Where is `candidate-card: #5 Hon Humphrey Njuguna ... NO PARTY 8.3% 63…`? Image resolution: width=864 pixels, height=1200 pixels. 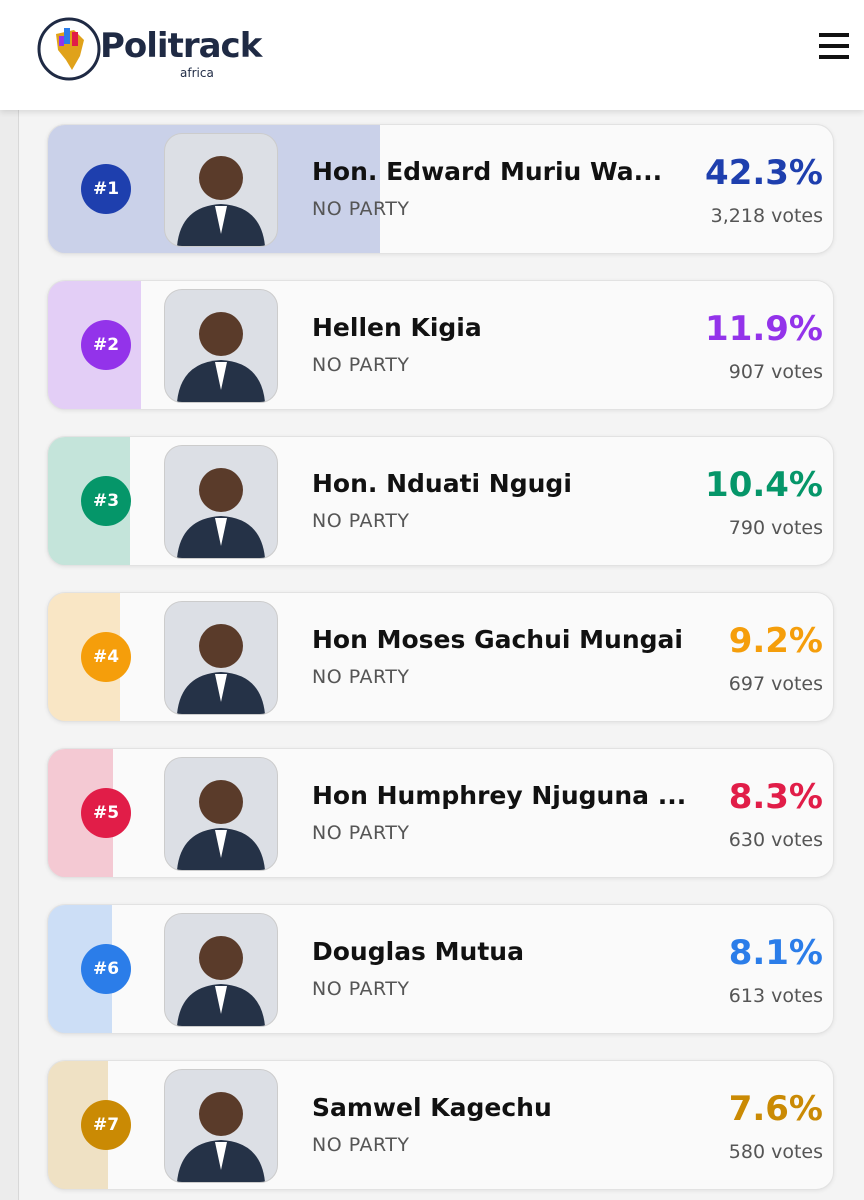 candidate-card: #5 Hon Humphrey Njuguna ... NO PARTY 8.3% 63… is located at coordinates (440, 813).